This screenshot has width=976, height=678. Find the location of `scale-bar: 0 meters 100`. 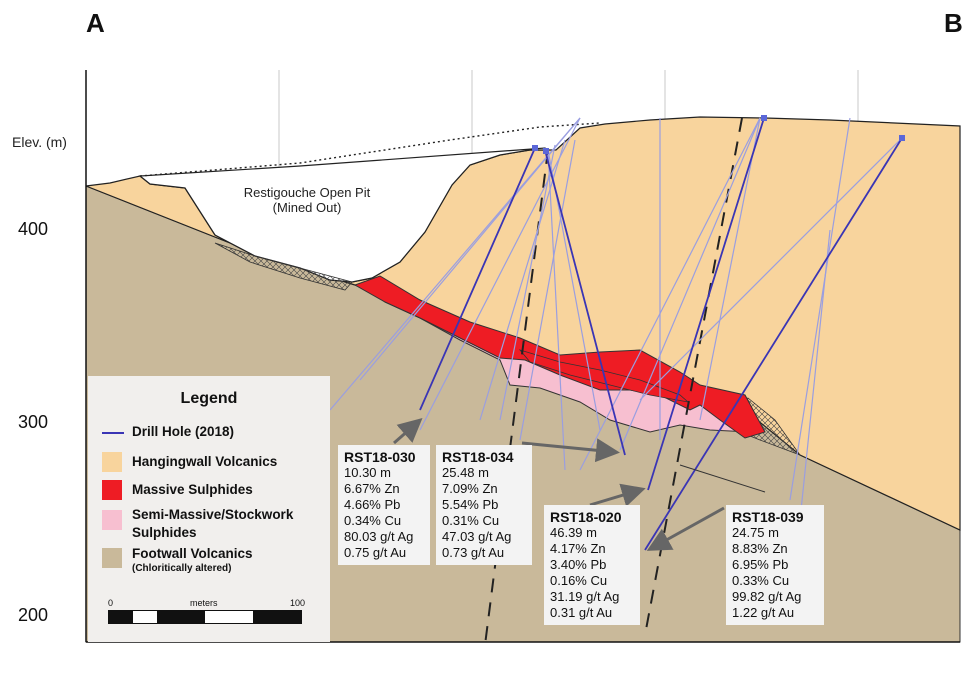

scale-bar: 0 meters 100 is located at coordinates (207, 613).